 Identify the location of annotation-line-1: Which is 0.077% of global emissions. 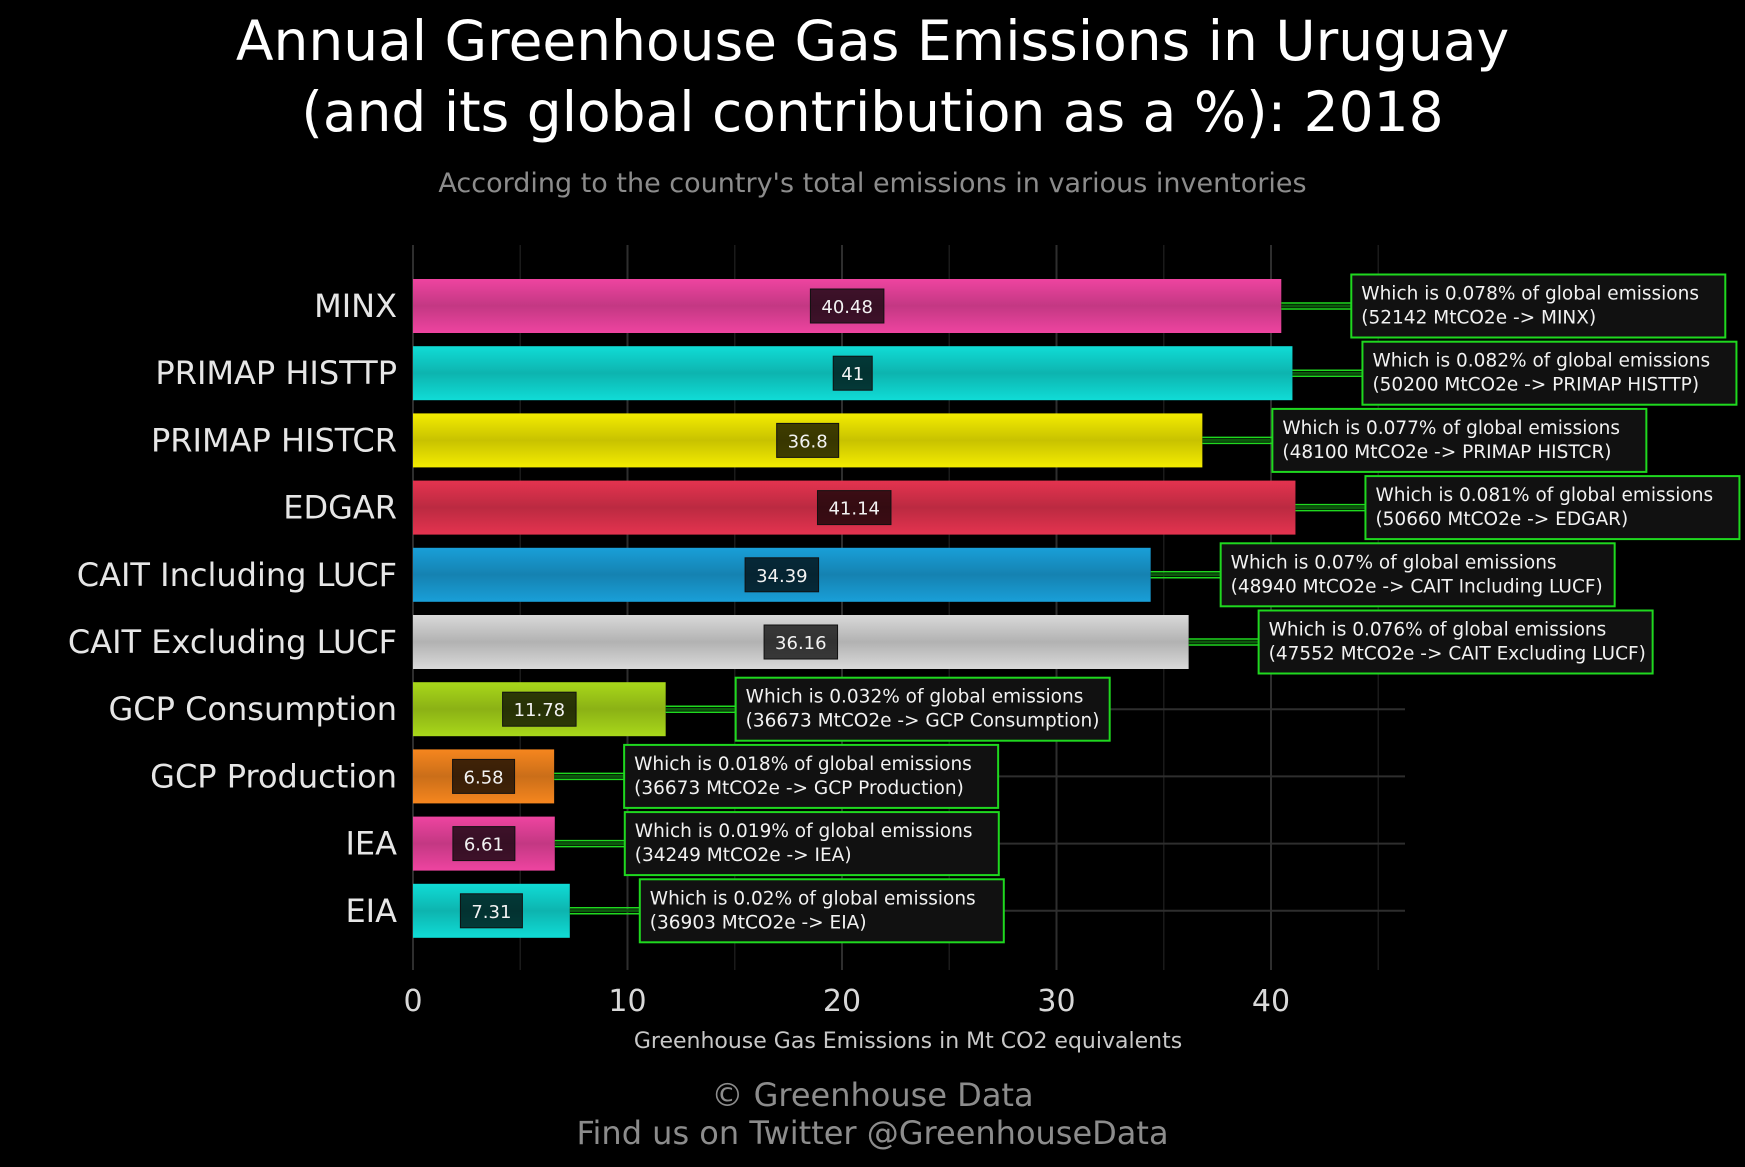
(1451, 428).